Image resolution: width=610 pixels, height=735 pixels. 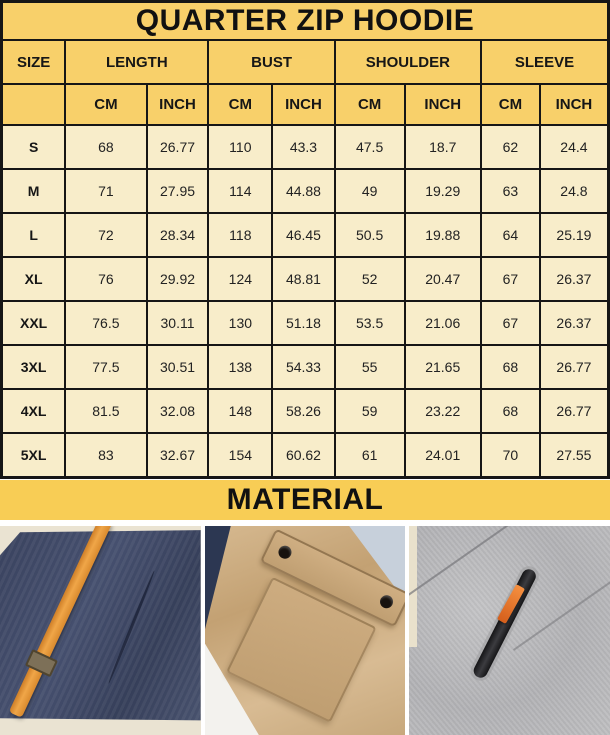 What do you see at coordinates (574, 235) in the screenshot?
I see `value-cell: 25.19` at bounding box center [574, 235].